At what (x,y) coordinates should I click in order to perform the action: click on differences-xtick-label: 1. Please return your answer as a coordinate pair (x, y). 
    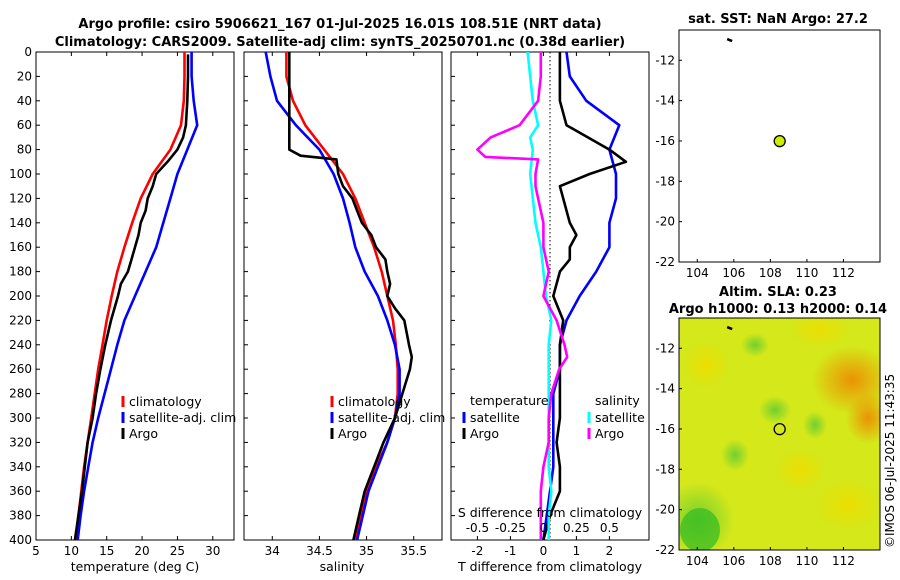
    Looking at the image, I should click on (577, 551).